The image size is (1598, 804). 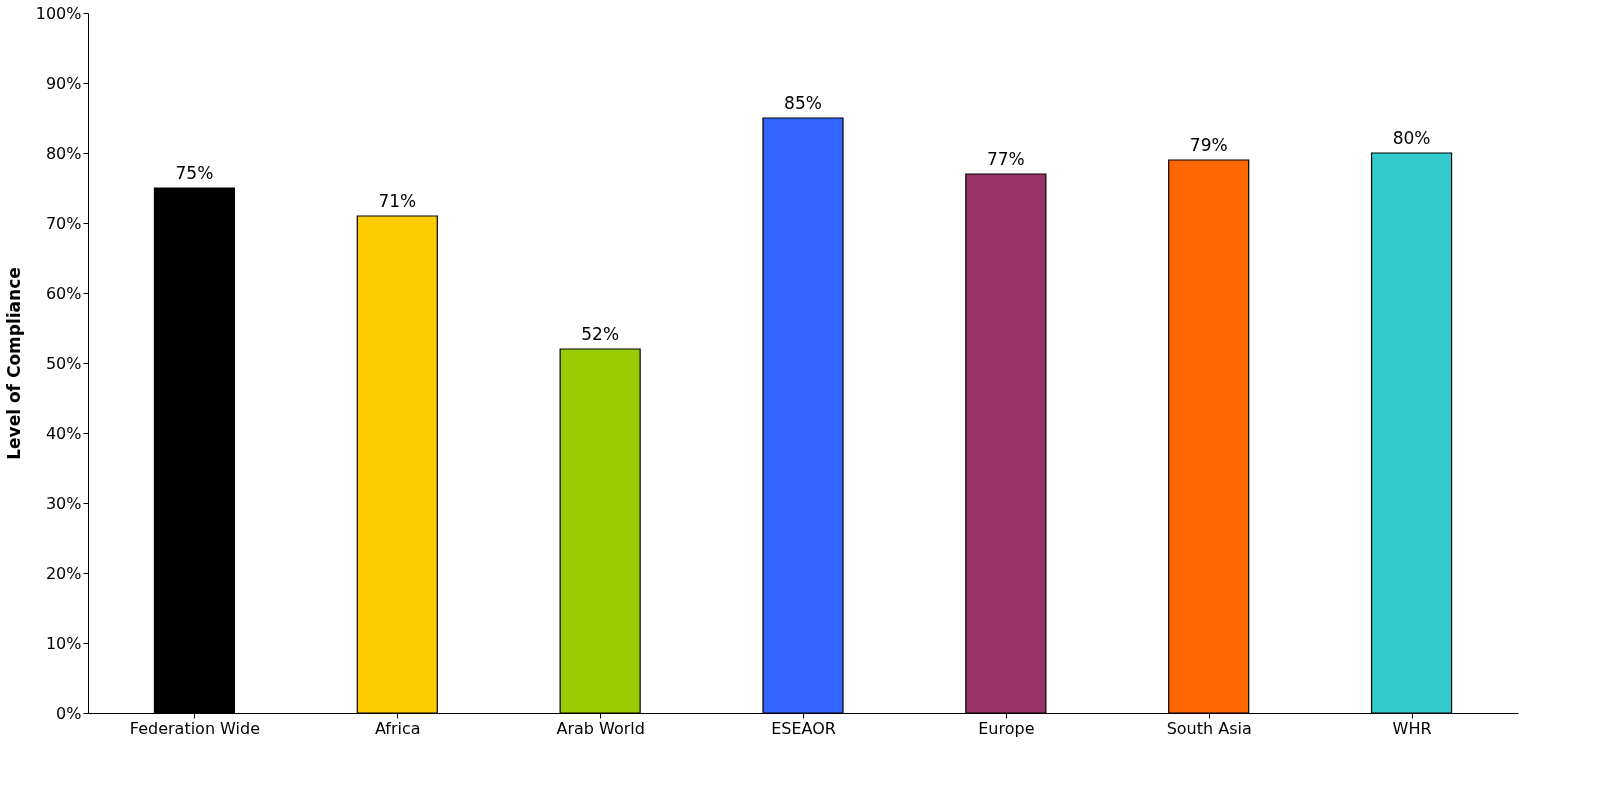 I want to click on y-tick-label: 60%, so click(x=63, y=293).